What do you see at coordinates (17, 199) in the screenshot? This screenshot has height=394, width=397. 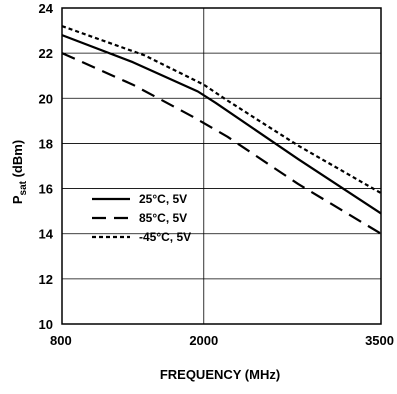 I see `y-axis-label-main: P` at bounding box center [17, 199].